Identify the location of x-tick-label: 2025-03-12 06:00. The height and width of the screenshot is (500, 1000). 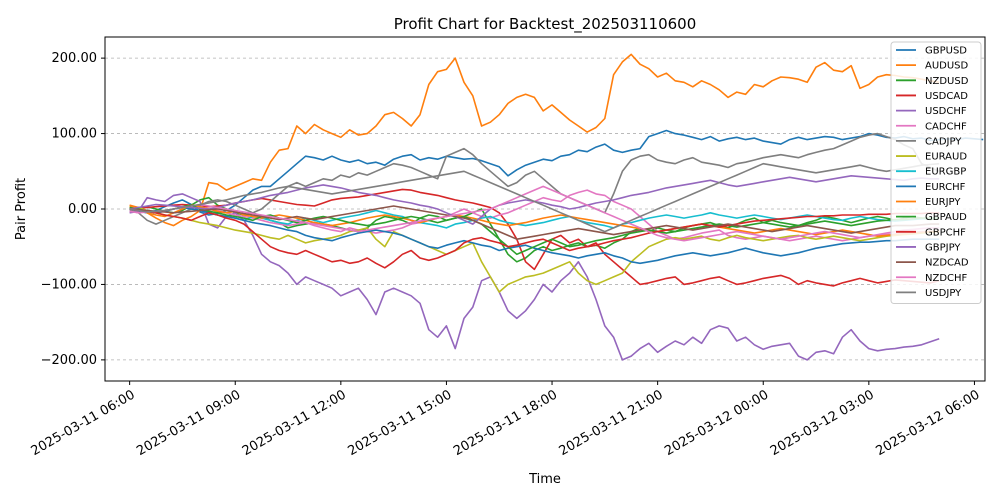
(927, 423).